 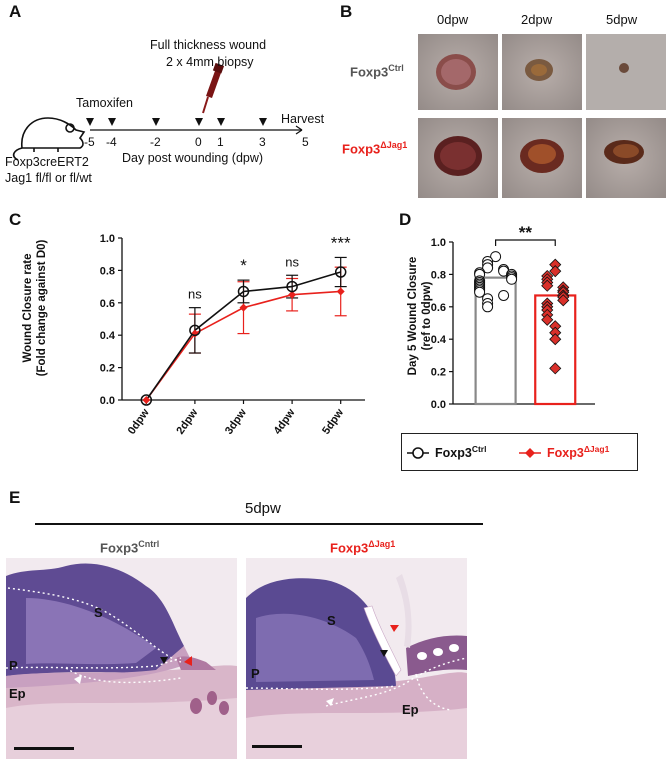 I want to click on legend-jag-label: Foxp3ΔJag1, so click(x=578, y=452).